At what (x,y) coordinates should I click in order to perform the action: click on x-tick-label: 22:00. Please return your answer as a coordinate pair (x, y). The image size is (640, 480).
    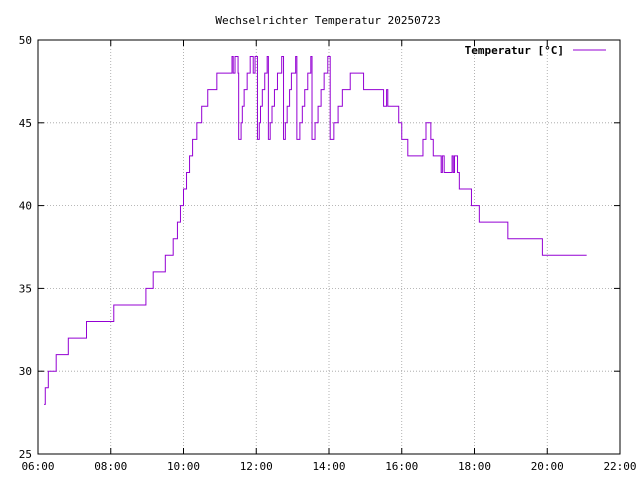
    Looking at the image, I should click on (619, 466).